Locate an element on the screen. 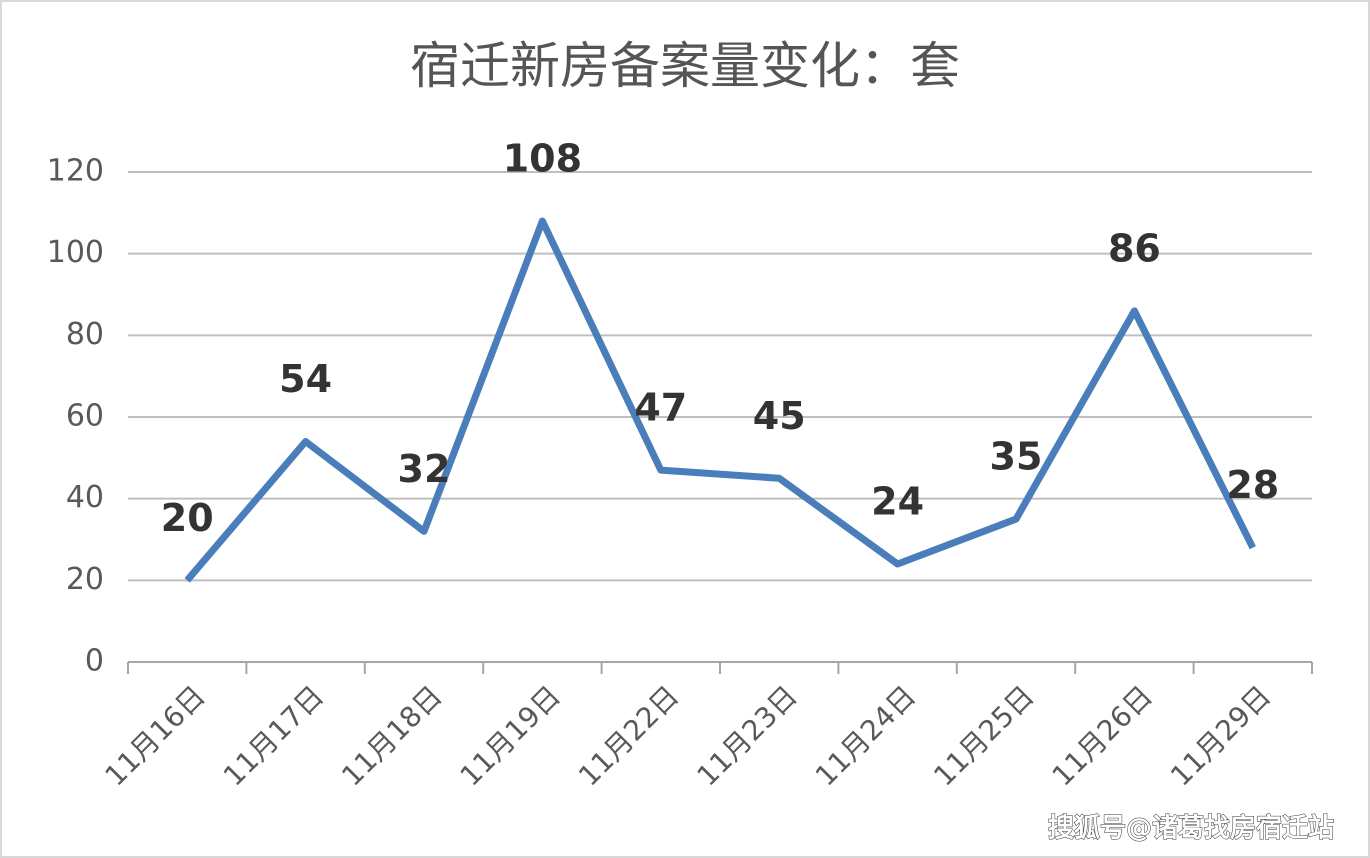  data-label: 35 is located at coordinates (1016, 457).